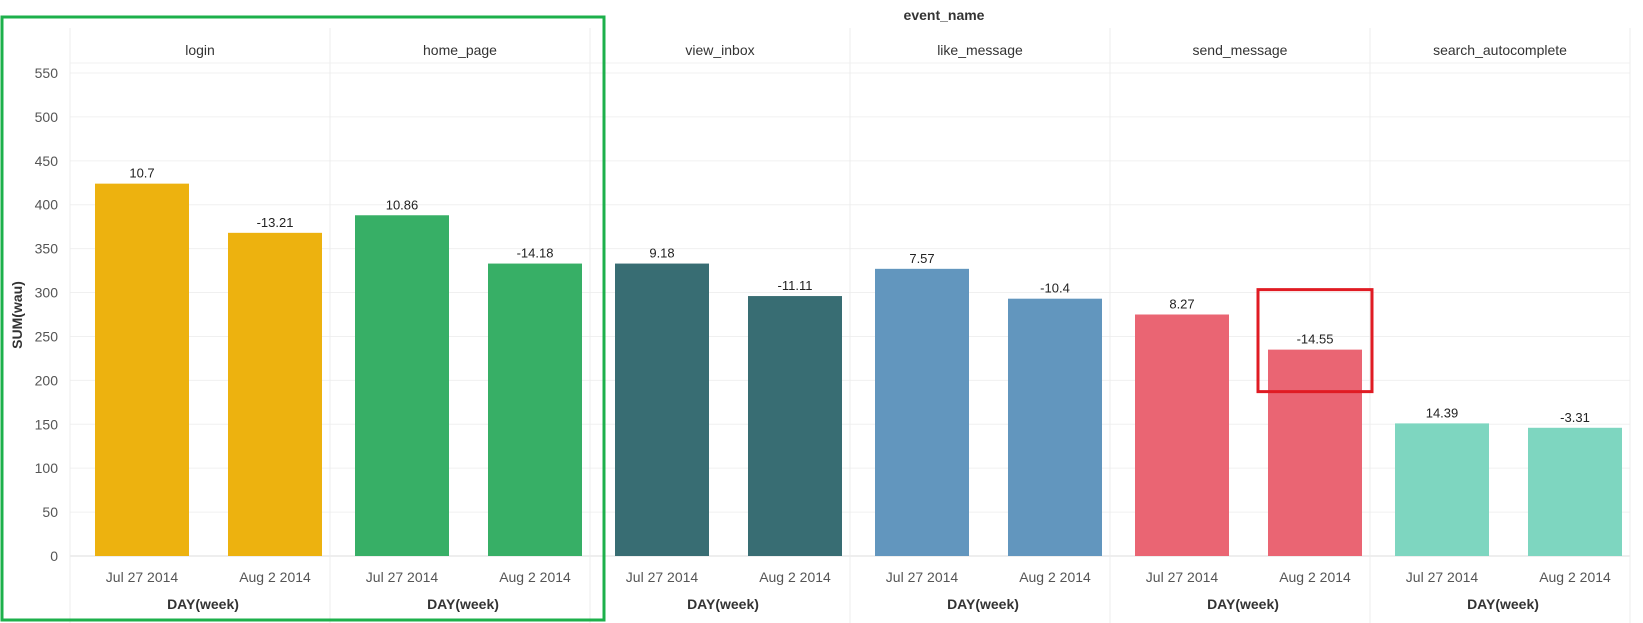 The width and height of the screenshot is (1643, 623). Describe the element at coordinates (980, 50) in the screenshot. I see `facet-title: like_message` at that location.